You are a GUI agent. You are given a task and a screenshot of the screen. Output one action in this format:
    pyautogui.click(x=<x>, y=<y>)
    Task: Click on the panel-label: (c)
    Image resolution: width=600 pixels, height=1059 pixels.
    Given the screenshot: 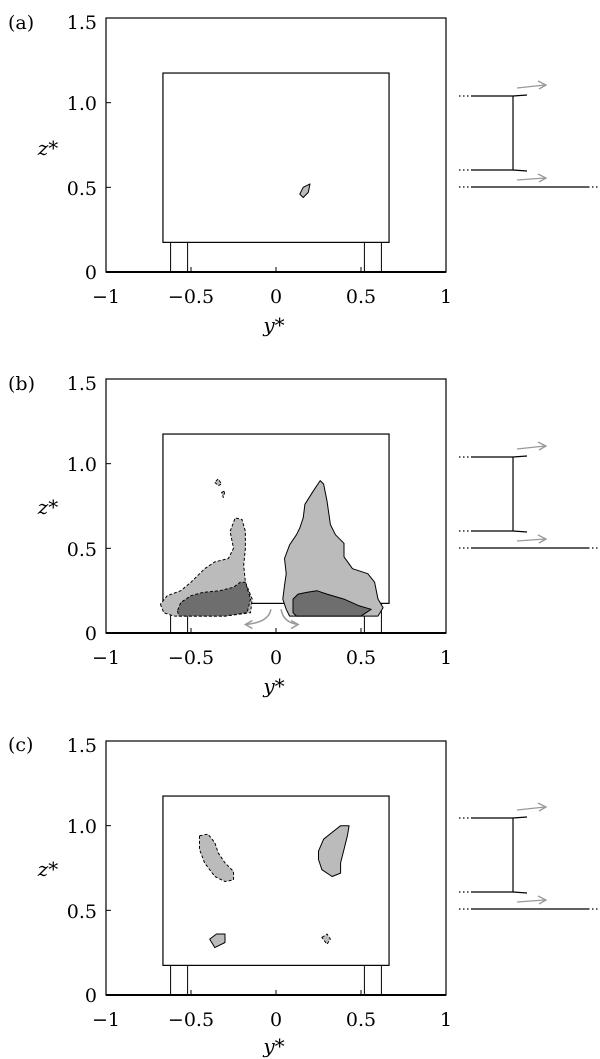 What is the action you would take?
    pyautogui.click(x=20, y=745)
    